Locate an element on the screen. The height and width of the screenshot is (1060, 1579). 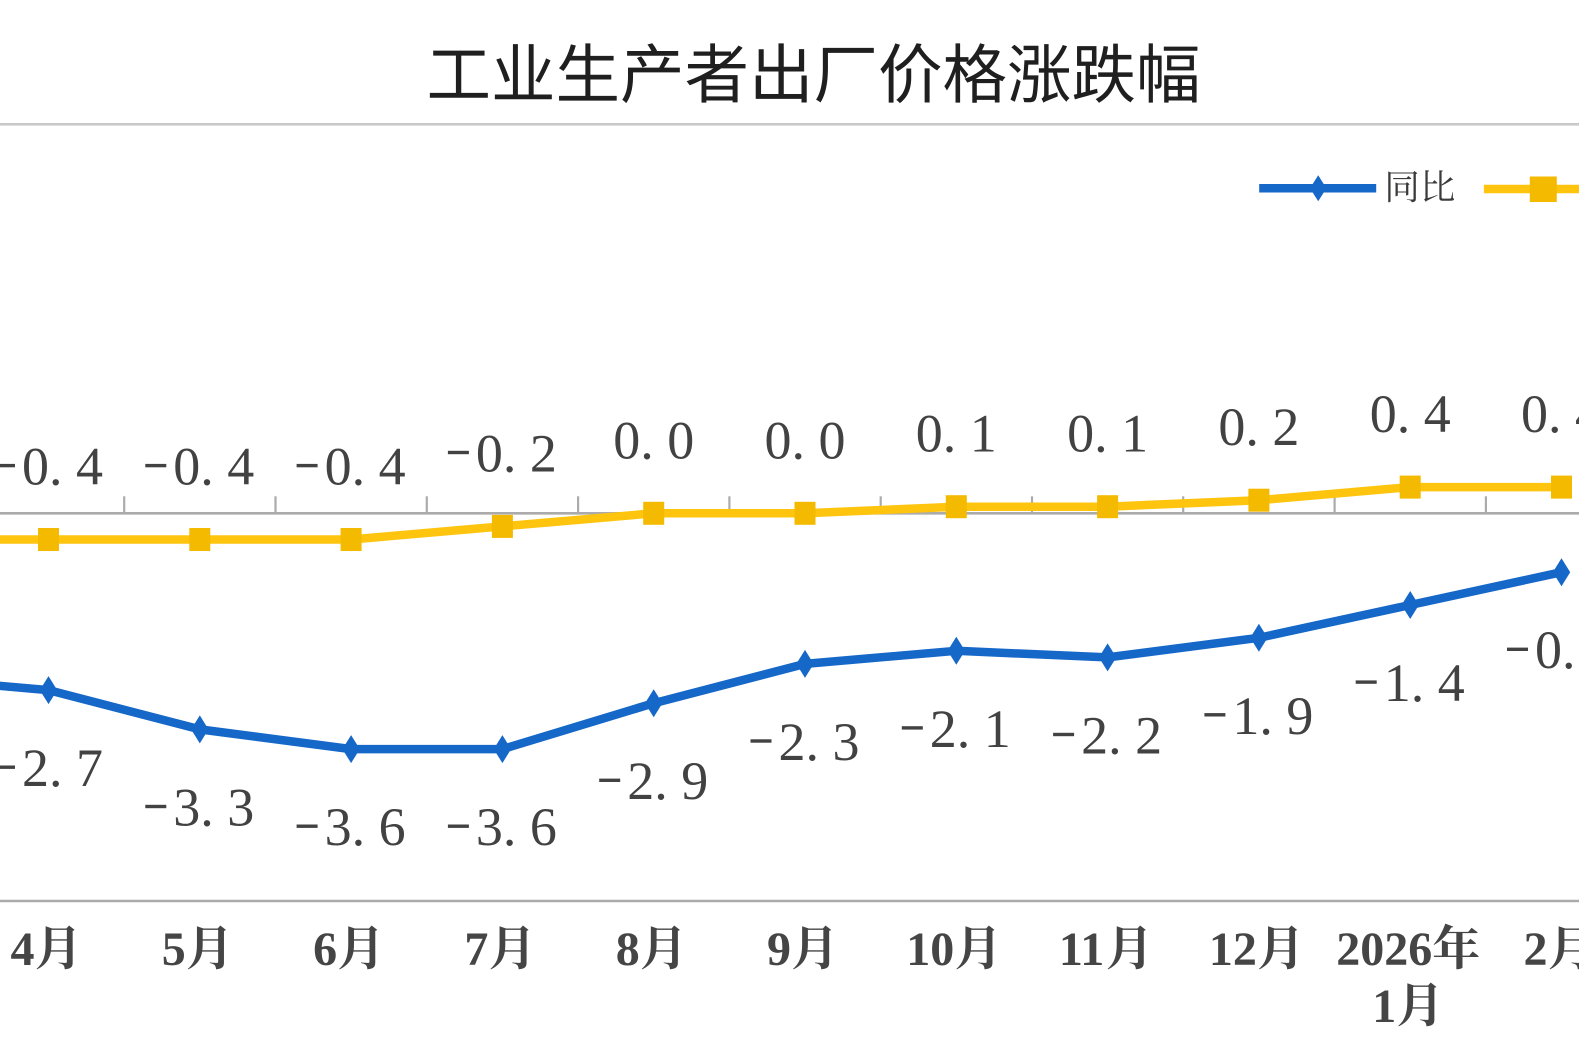
svg-text: 3. 3 is located at coordinates (213, 807).